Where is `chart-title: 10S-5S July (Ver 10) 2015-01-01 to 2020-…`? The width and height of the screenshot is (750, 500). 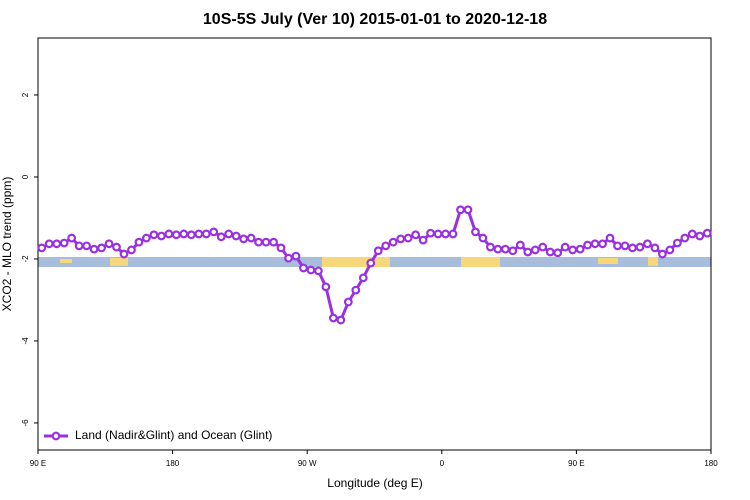 chart-title: 10S-5S July (Ver 10) 2015-01-01 to 2020-… is located at coordinates (375, 19).